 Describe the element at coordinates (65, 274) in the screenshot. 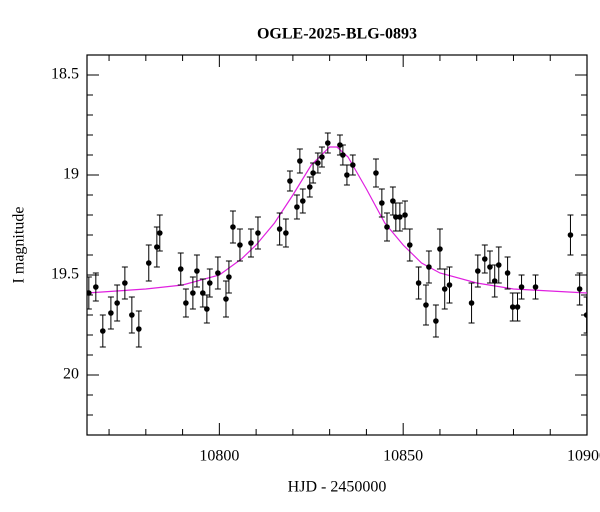

I see `y-tick-label: 19.5` at that location.